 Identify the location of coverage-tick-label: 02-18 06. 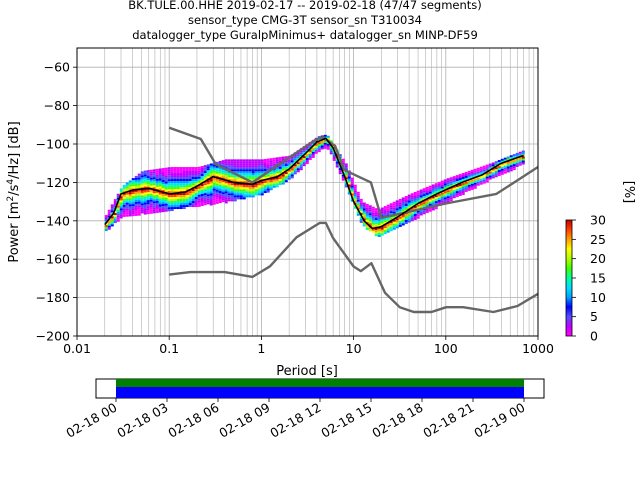
(193, 420).